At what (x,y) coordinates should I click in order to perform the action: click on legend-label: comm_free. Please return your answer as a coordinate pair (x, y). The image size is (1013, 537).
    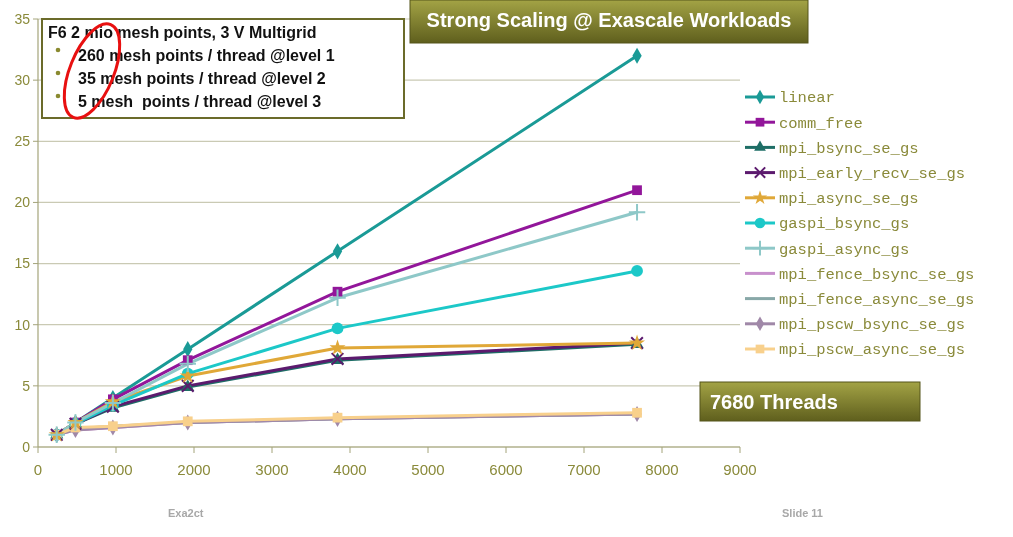
    Looking at the image, I should click on (821, 123).